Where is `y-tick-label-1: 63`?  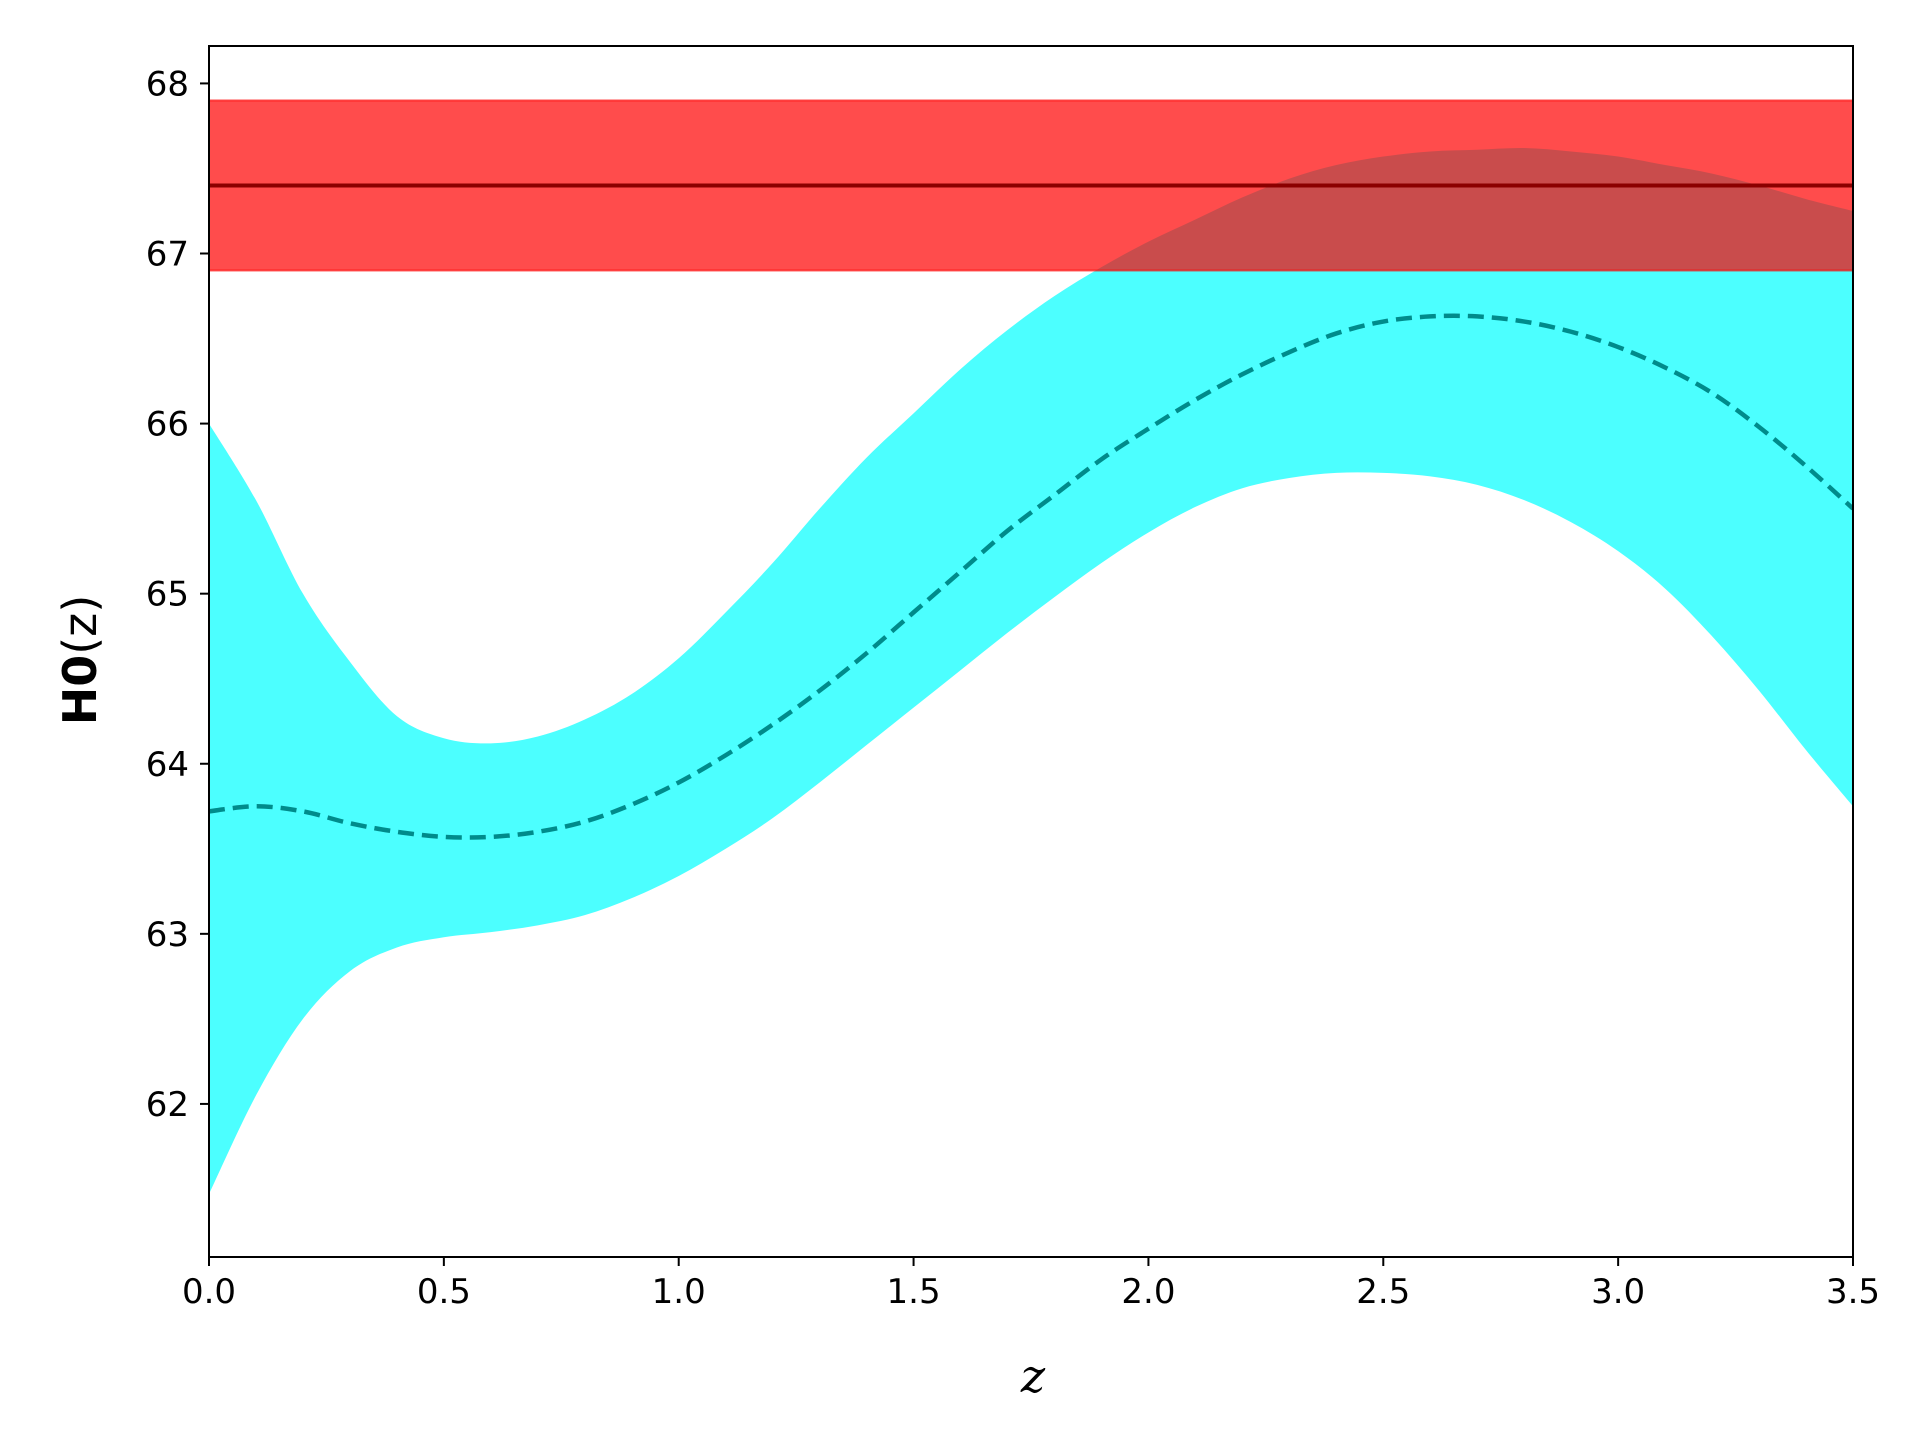 y-tick-label-1: 63 is located at coordinates (167, 935).